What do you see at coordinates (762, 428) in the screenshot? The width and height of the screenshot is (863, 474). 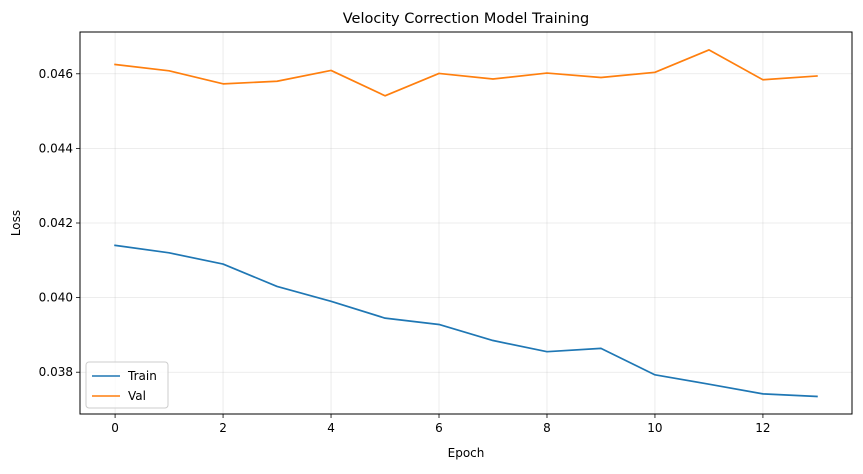 I see `x-tick-label: 12` at bounding box center [762, 428].